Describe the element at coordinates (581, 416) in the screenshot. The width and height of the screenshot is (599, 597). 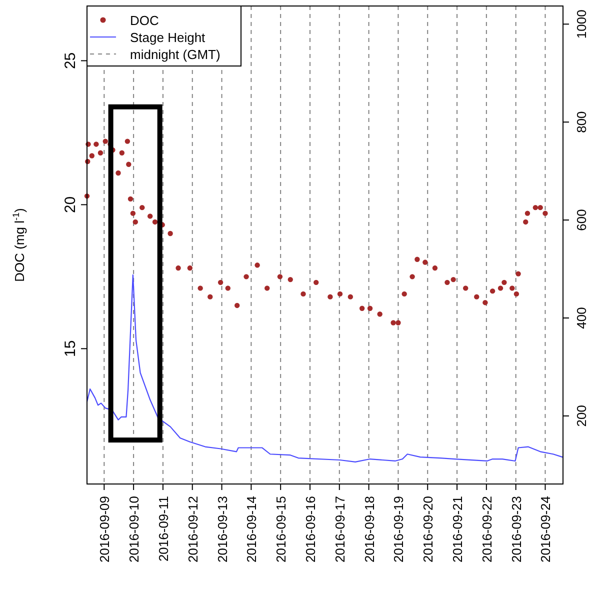
I see `y2-tick-label: 200` at that location.